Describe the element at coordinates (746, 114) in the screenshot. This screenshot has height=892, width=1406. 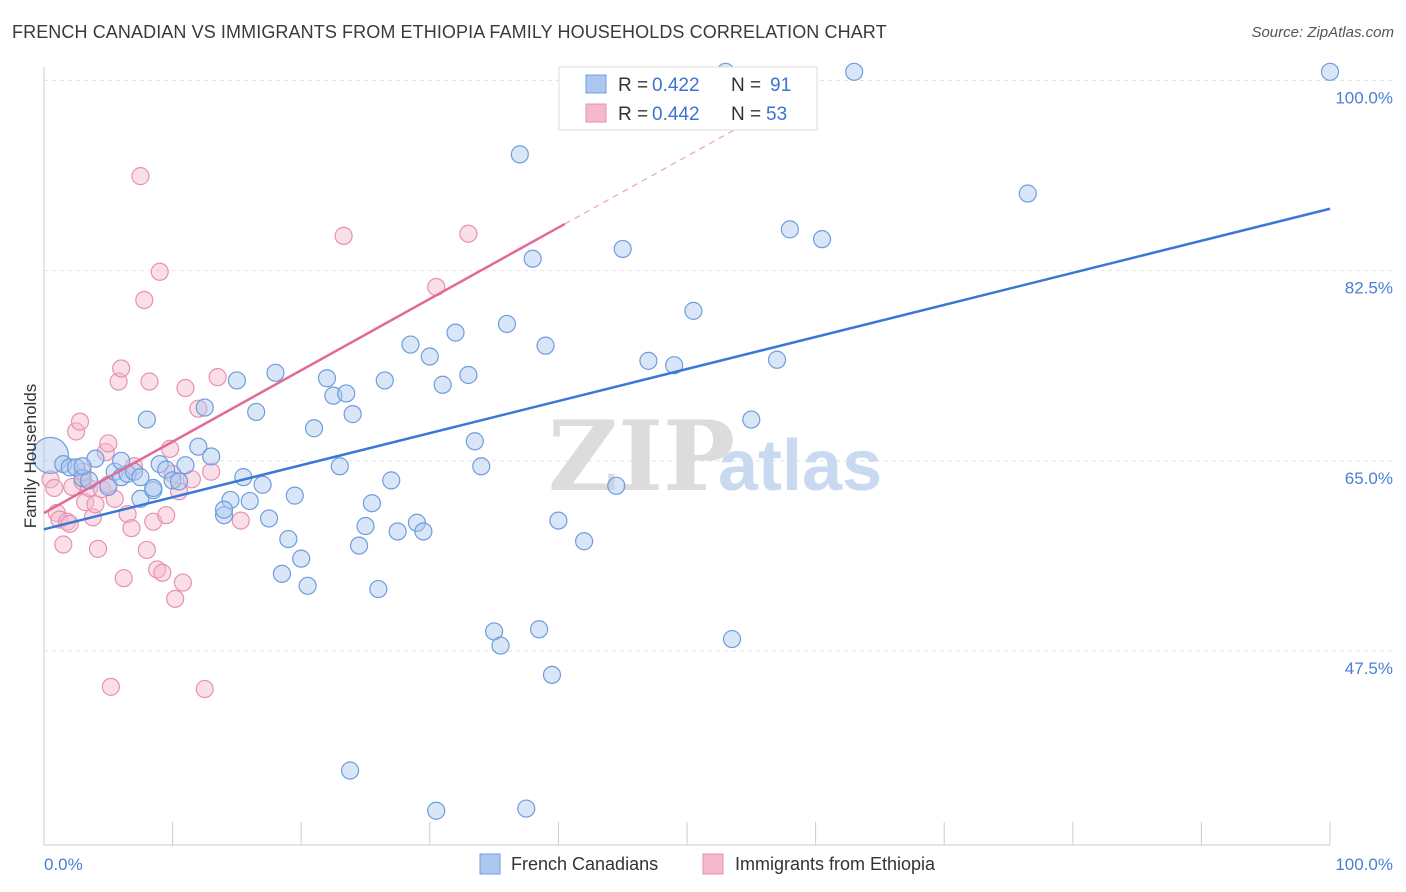
I see `legend-n-label-2: N =` at that location.